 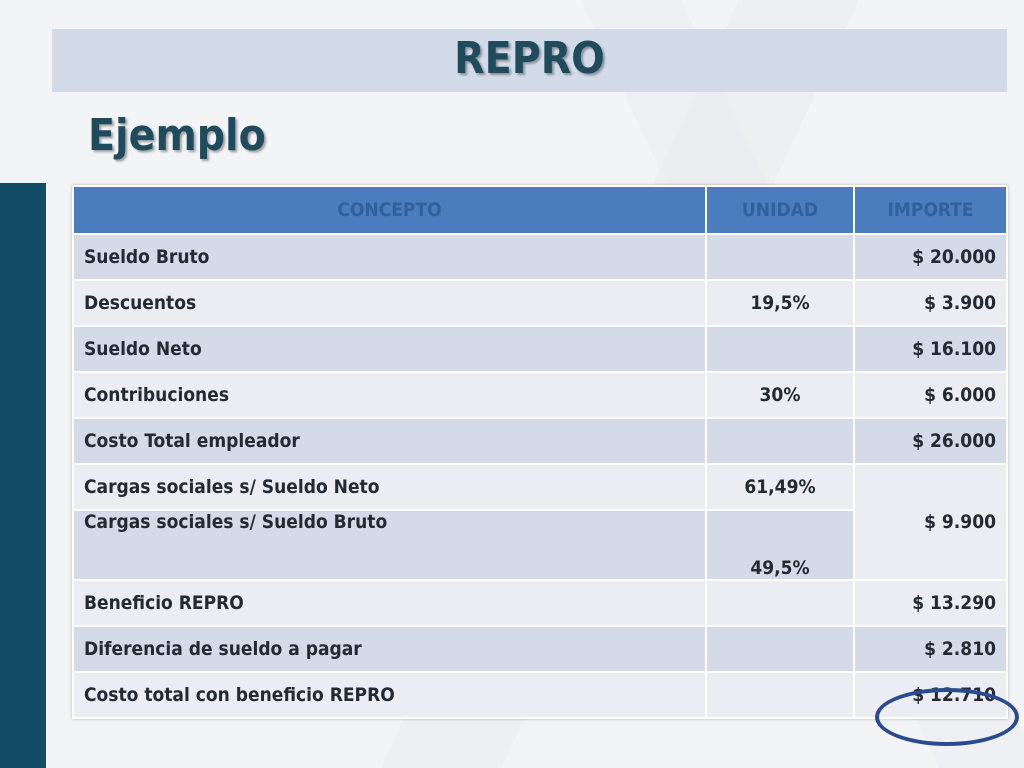 I want to click on amount-cell: $ 26.000, so click(x=930, y=441).